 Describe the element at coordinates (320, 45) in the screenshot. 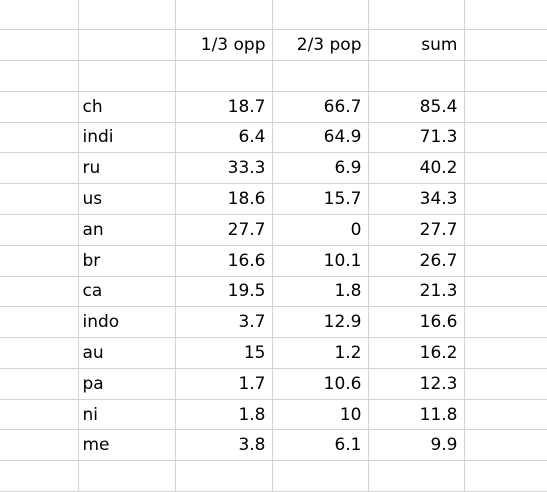

I see `header-pop: 2/3 pop` at that location.